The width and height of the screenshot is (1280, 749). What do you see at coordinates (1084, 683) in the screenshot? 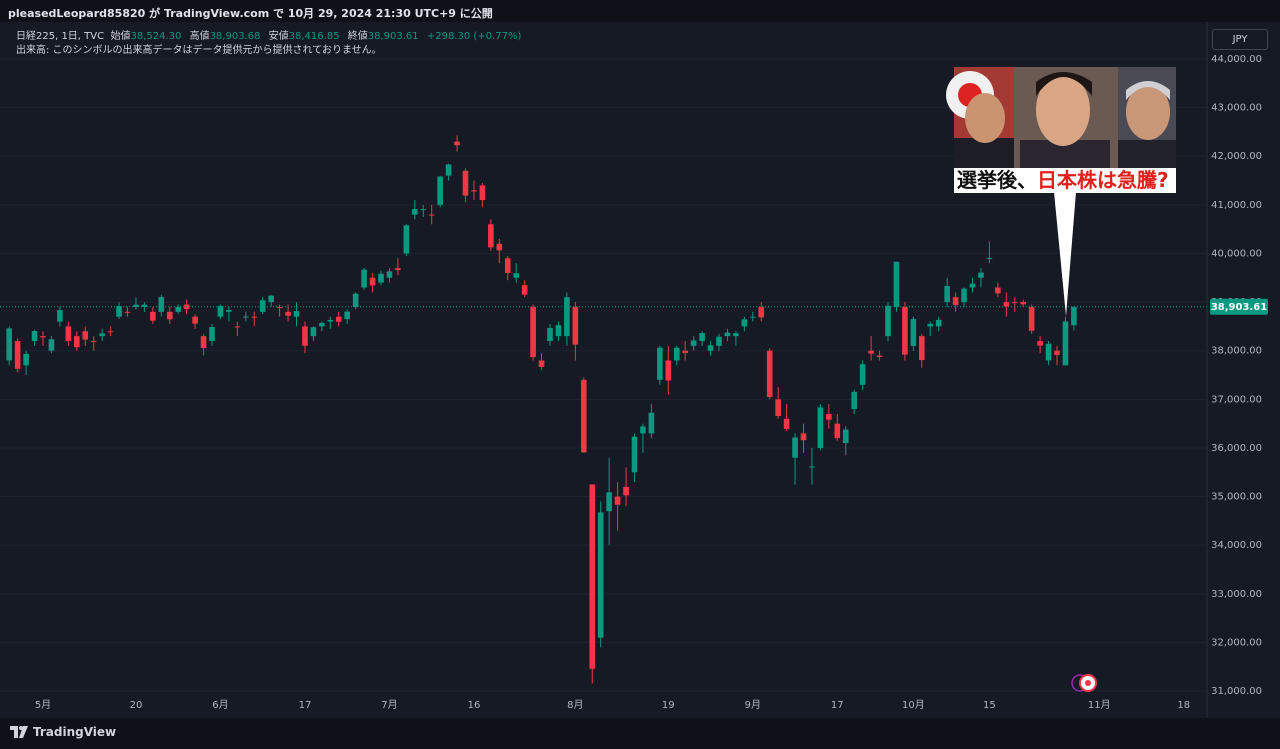
I see `events-icon` at bounding box center [1084, 683].